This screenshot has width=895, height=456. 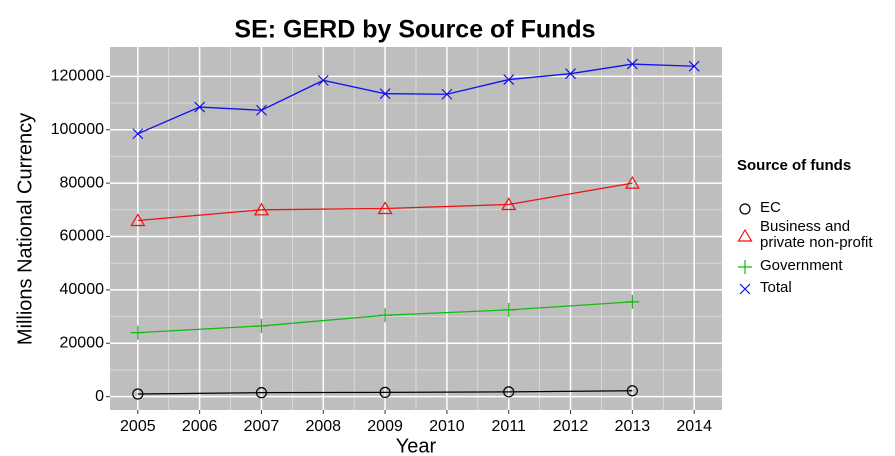 I want to click on x-tick-label: 2008, so click(x=323, y=426).